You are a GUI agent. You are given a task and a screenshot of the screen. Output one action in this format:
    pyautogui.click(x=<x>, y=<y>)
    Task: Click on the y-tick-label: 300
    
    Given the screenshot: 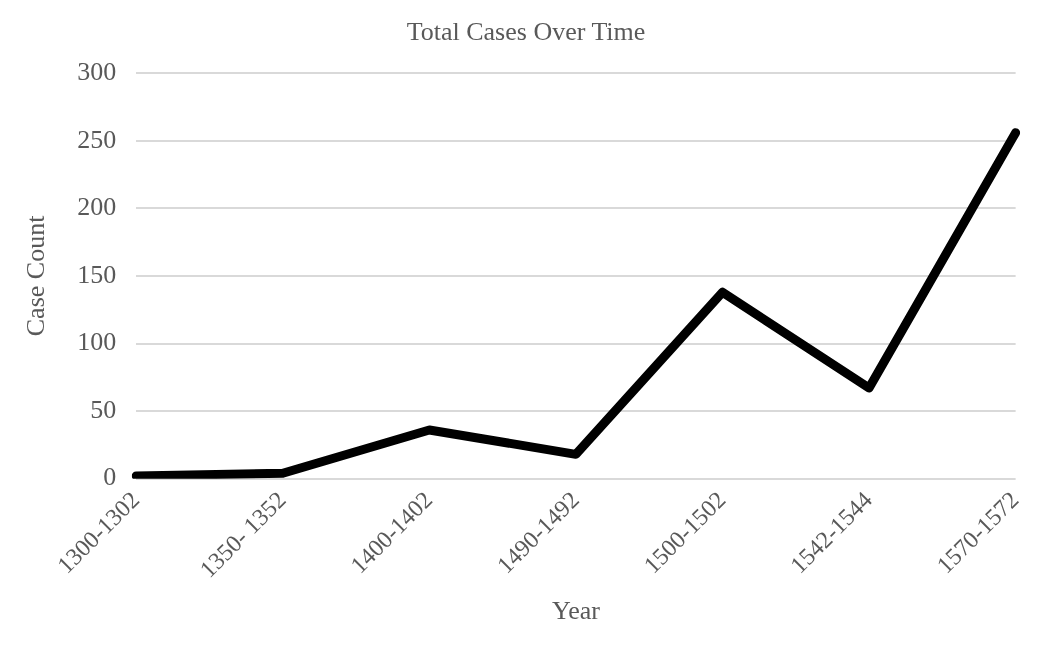 What is the action you would take?
    pyautogui.click(x=97, y=72)
    